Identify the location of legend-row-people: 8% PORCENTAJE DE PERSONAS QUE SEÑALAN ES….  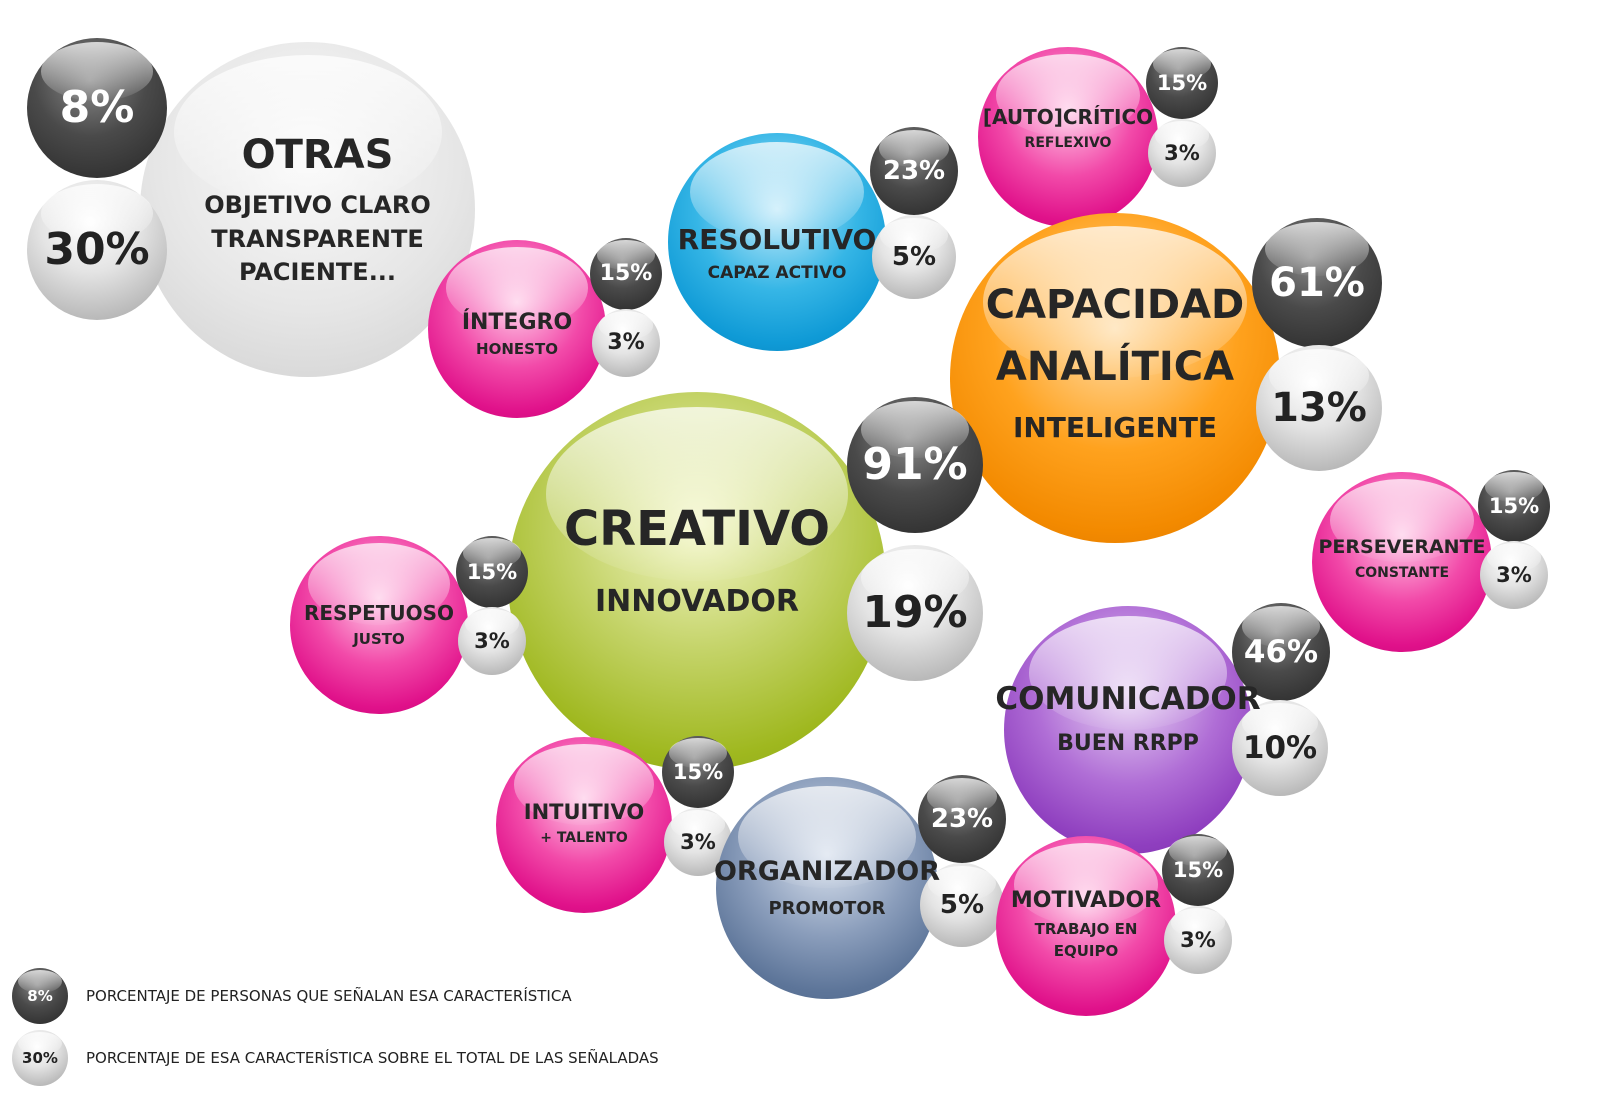
(292, 996).